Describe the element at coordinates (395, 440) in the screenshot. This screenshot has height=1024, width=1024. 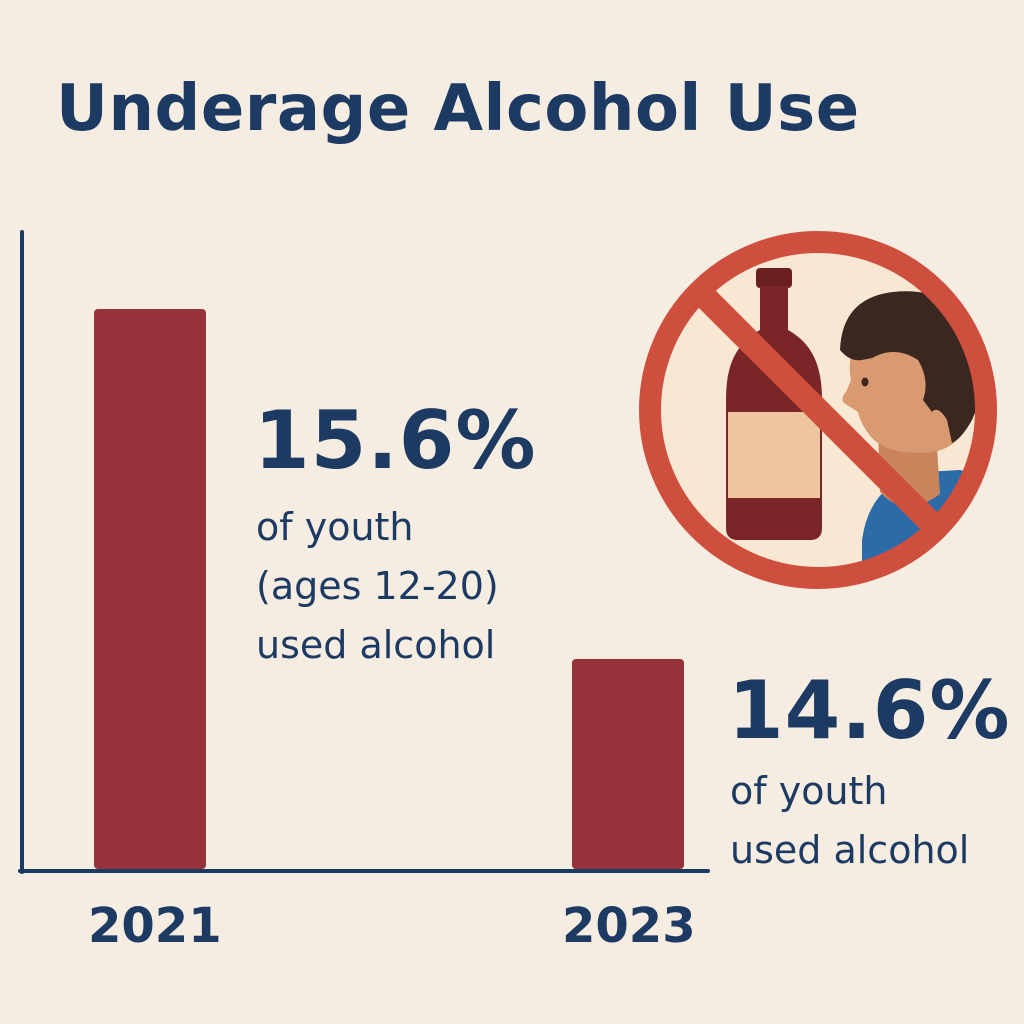
I see `value-label-2021: 15.6%` at that location.